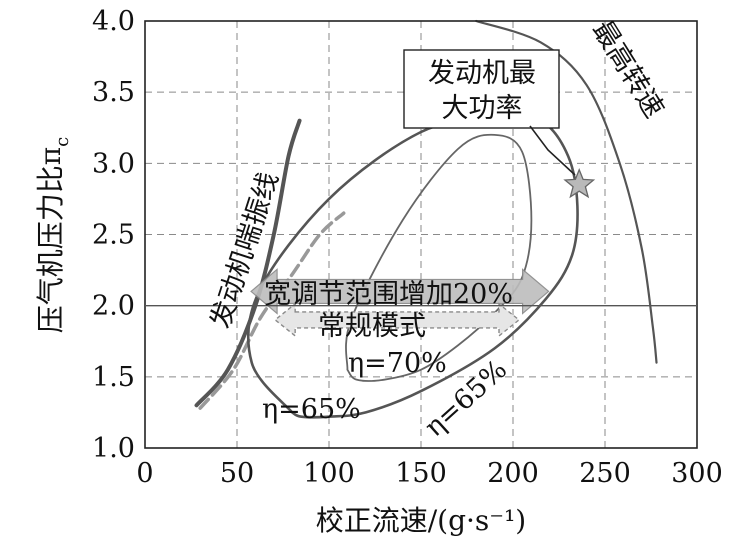 This screenshot has height=547, width=745. What do you see at coordinates (421, 520) in the screenshot?
I see `x-axis-title: 校正流速/(g·s⁻¹)` at bounding box center [421, 520].